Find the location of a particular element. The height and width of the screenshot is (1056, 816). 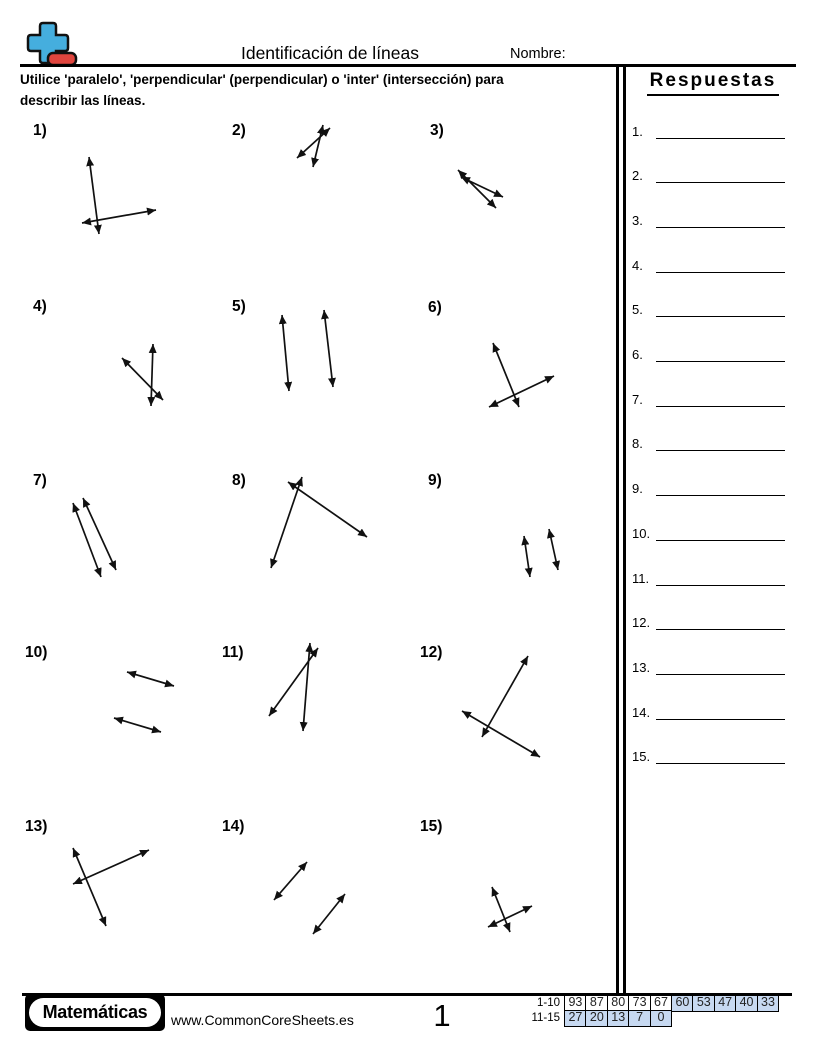

problem-number: 15) is located at coordinates (431, 826).